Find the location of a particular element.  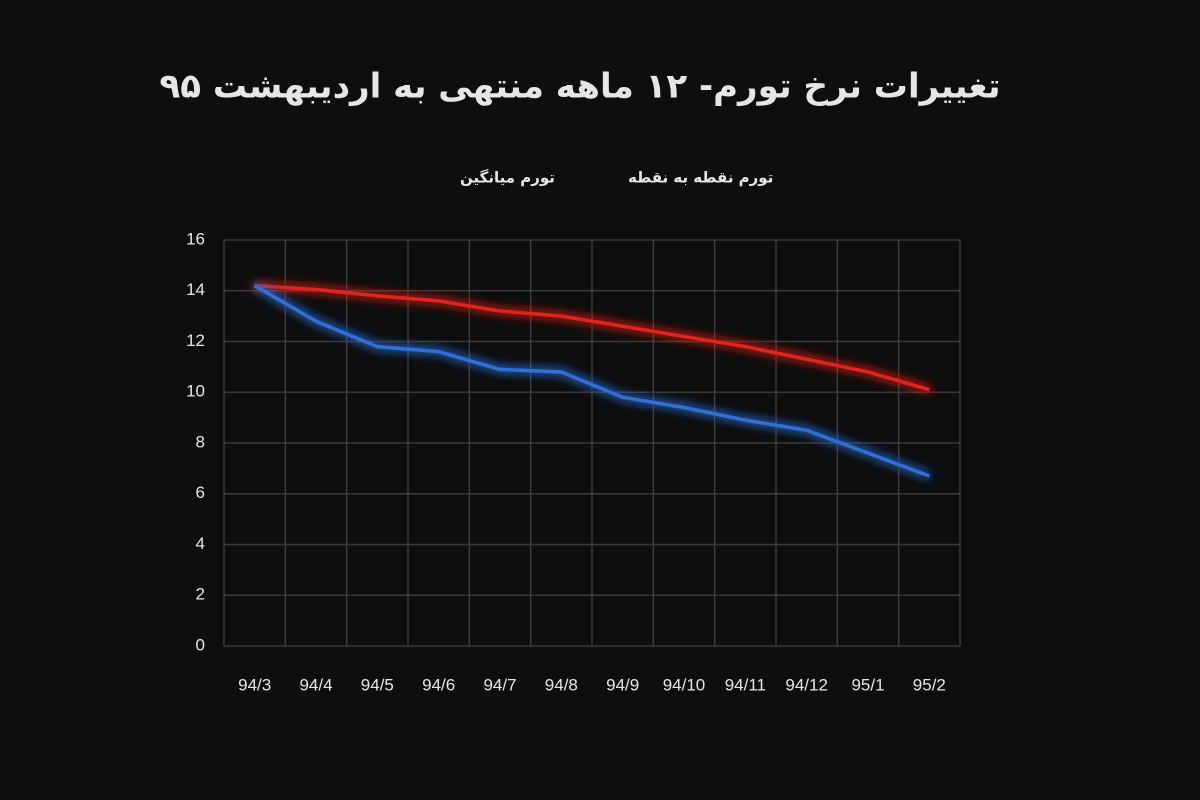

y-tick-label: 0 is located at coordinates (200, 644).